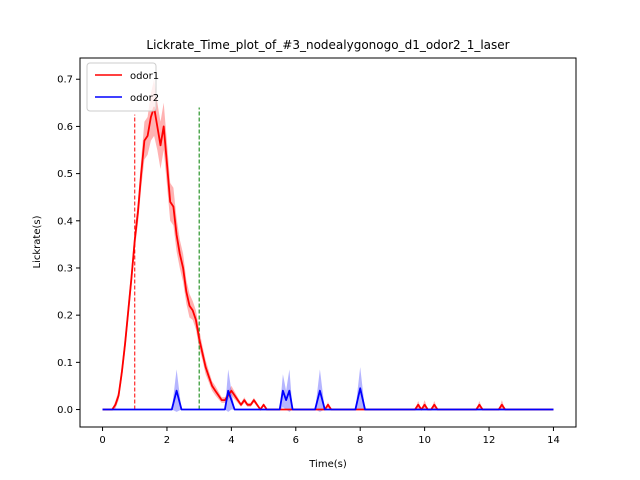 This screenshot has width=640, height=480. What do you see at coordinates (553, 440) in the screenshot?
I see `x-tick-label: 14` at bounding box center [553, 440].